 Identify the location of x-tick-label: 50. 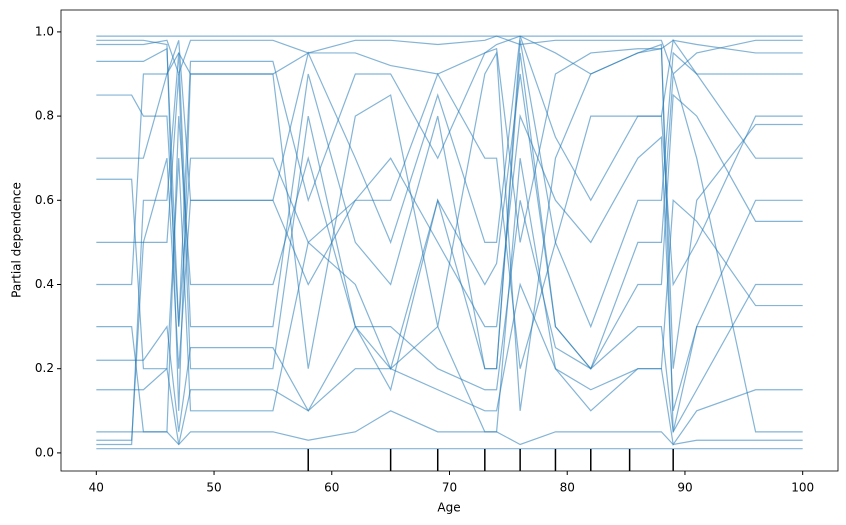
(213, 488).